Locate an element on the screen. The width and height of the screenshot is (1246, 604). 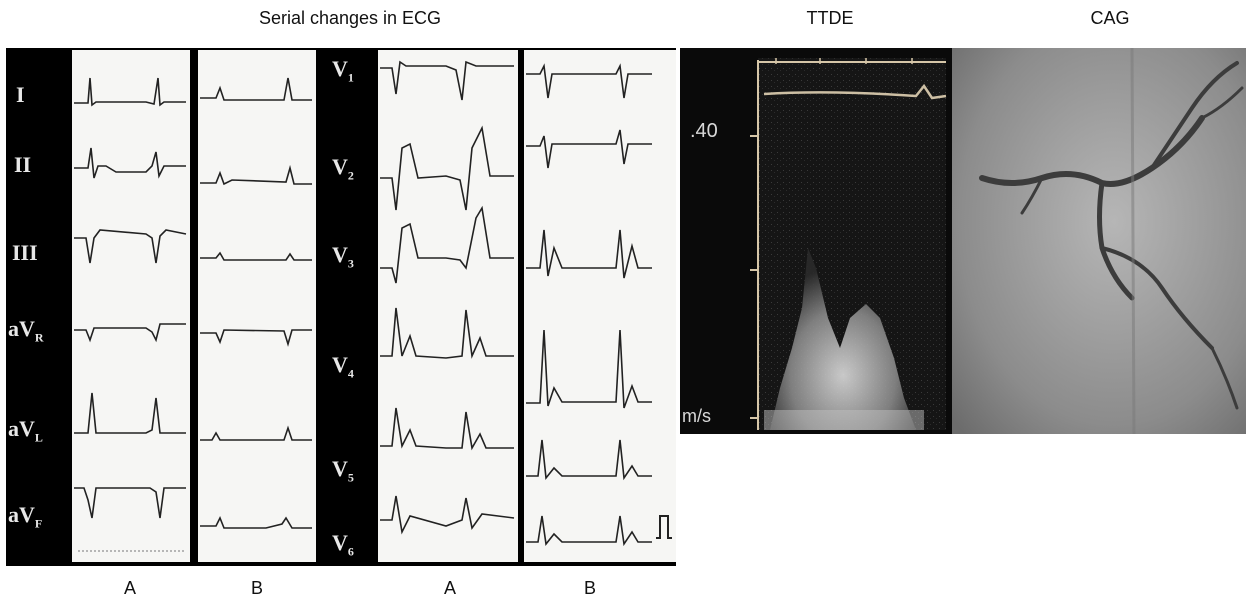
lead-label-V3: V3 is located at coordinates (343, 256).